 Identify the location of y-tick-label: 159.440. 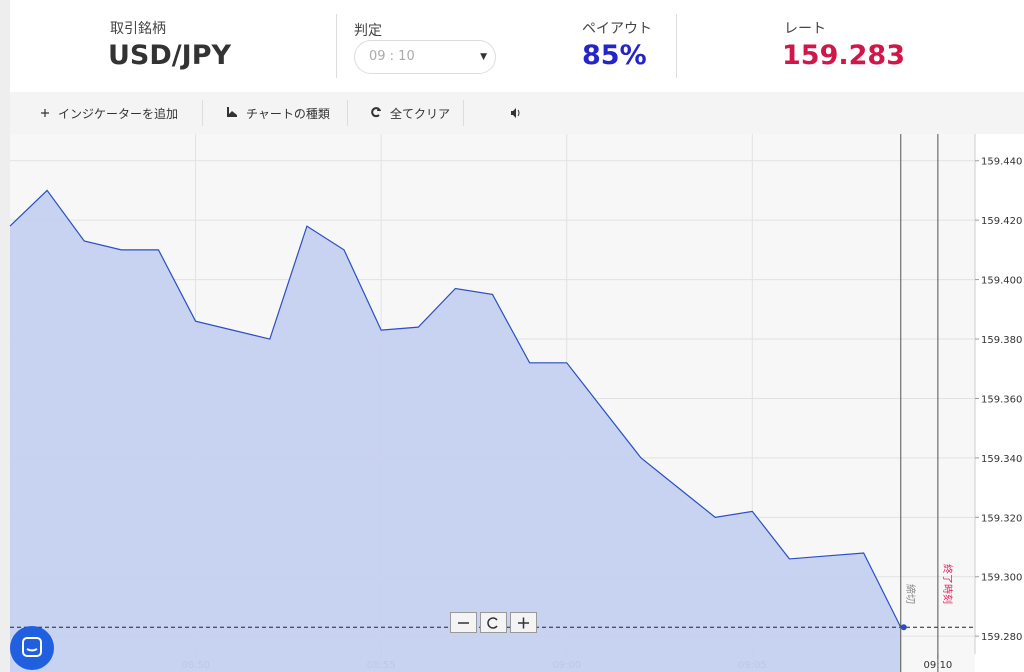
(1001, 162).